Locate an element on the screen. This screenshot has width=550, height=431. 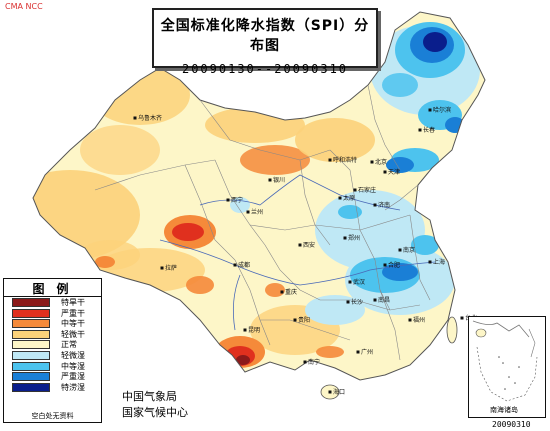
city-label: 南宁 is located at coordinates (314, 362).